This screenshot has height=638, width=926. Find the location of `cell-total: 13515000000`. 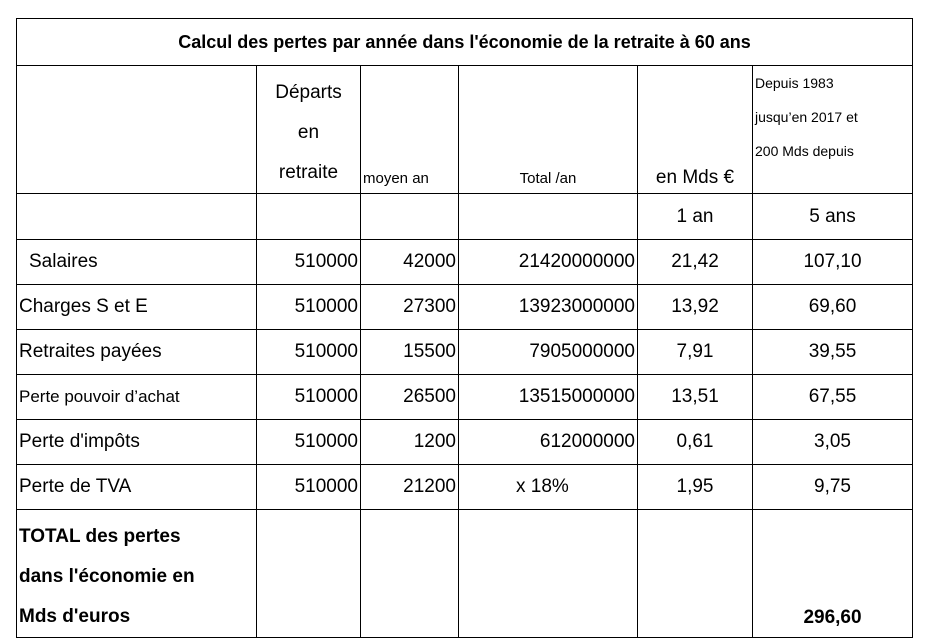

cell-total: 13515000000 is located at coordinates (548, 397).